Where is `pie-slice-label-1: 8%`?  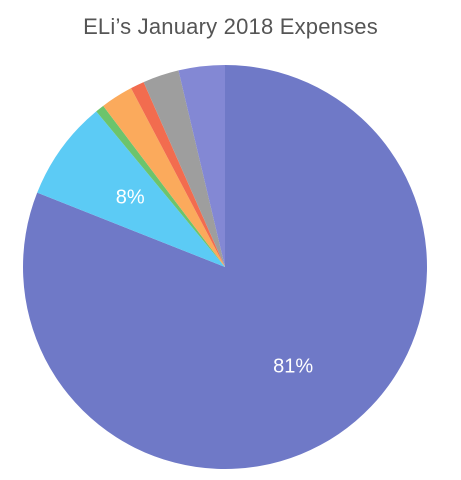 pie-slice-label-1: 8% is located at coordinates (130, 197).